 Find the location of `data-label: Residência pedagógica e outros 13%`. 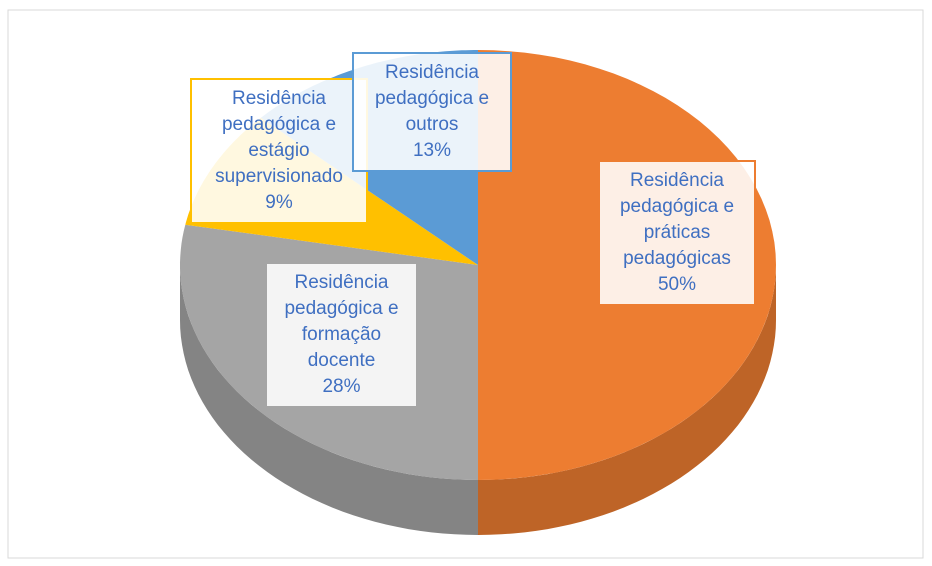

data-label: Residência pedagógica e outros 13% is located at coordinates (432, 112).